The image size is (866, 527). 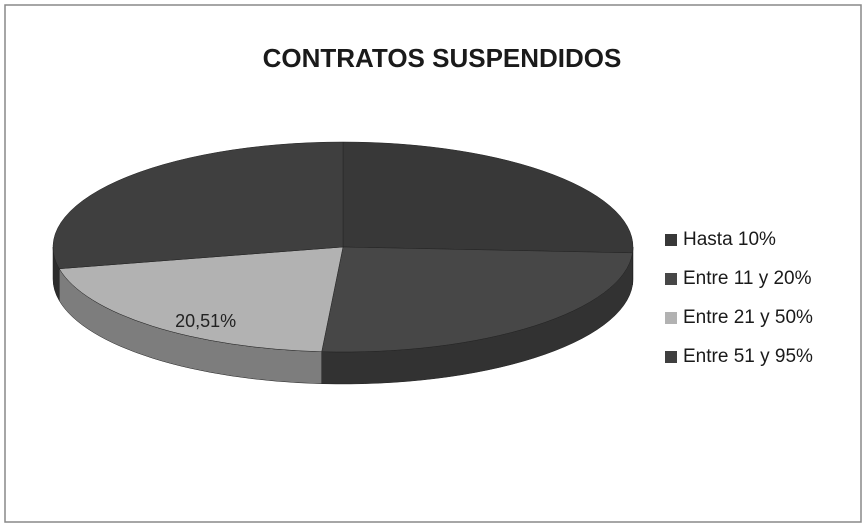 What do you see at coordinates (729, 239) in the screenshot?
I see `legend-label: Hasta 10%` at bounding box center [729, 239].